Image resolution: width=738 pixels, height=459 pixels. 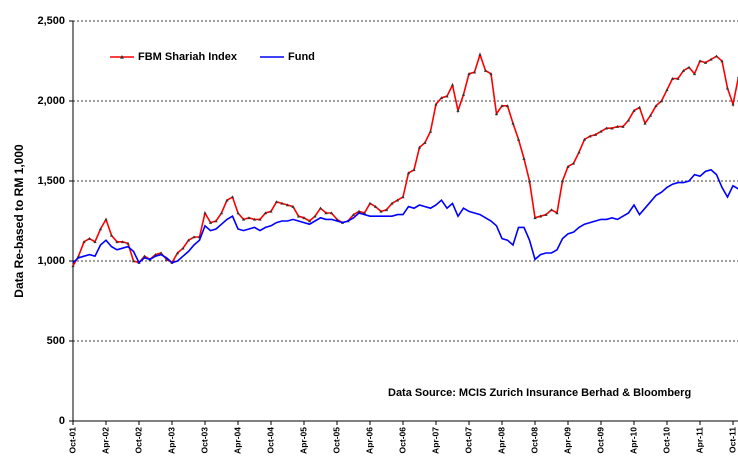 I want to click on x-tick-label: Oct-08, so click(x=534, y=440).